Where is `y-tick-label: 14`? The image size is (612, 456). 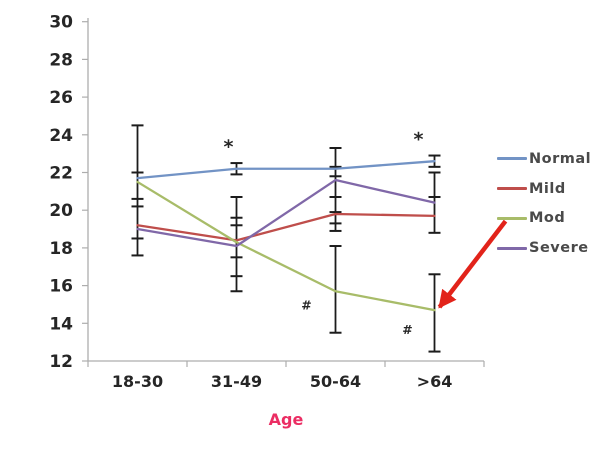 y-tick-label: 14 is located at coordinates (61, 324).